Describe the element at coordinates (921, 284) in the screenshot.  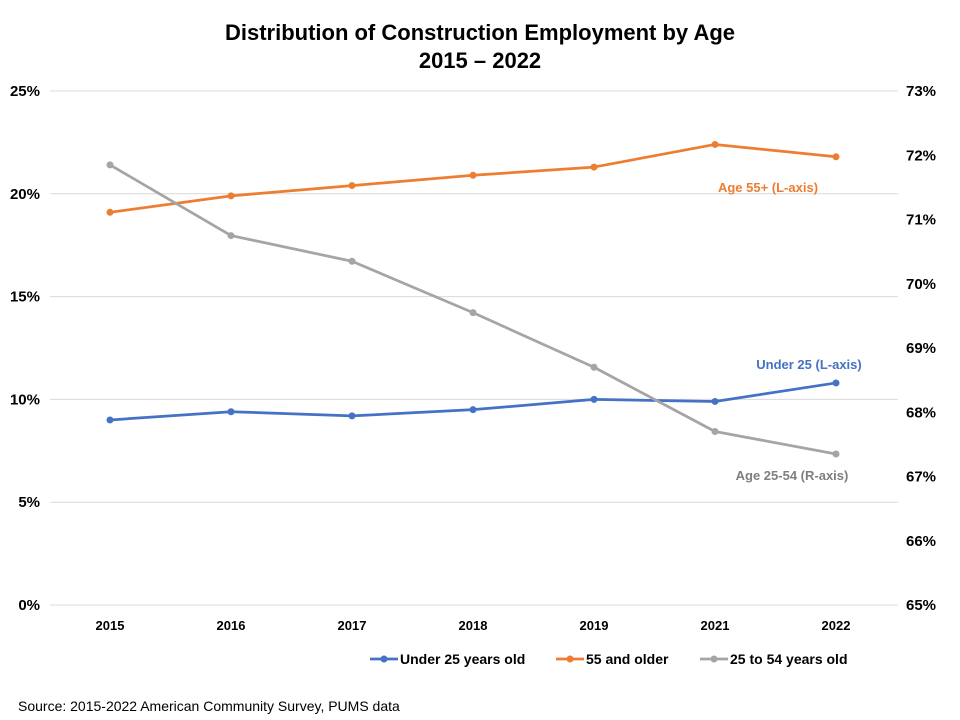
I see `right-tick-label: 70%` at that location.